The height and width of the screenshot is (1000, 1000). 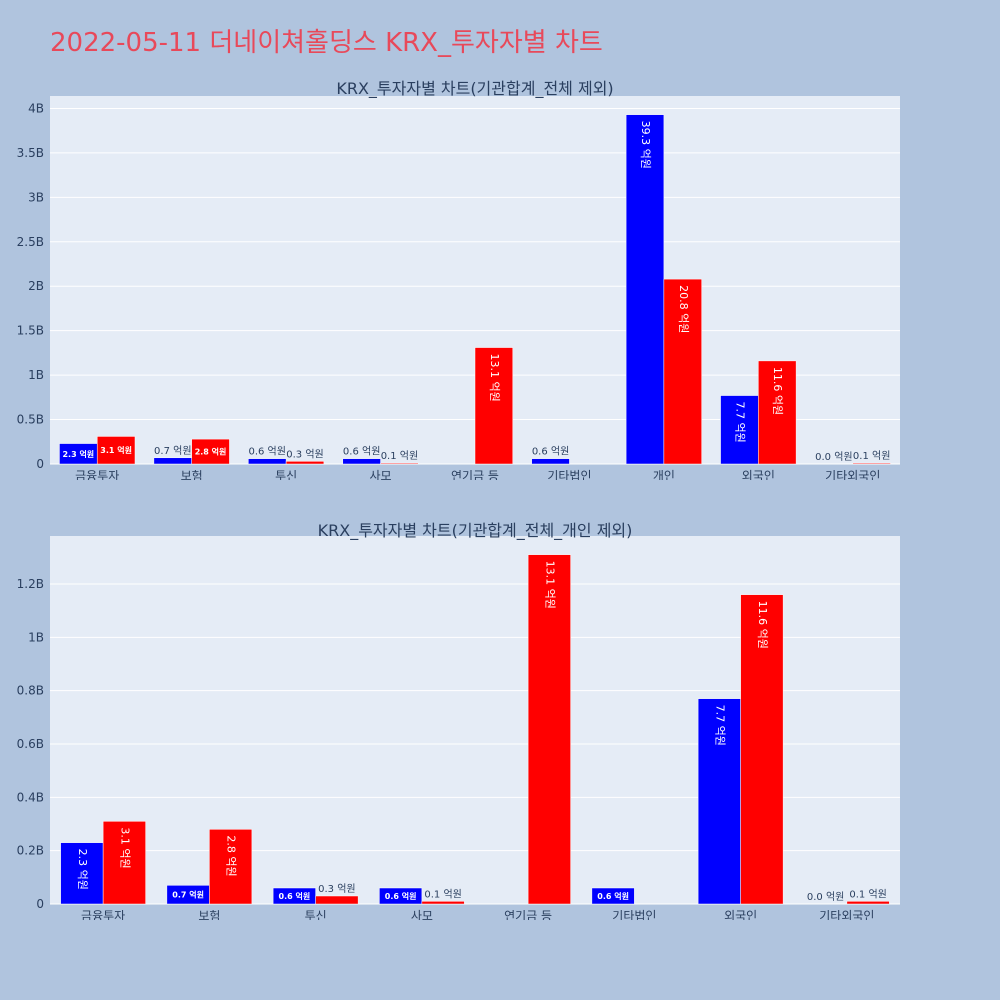 I want to click on chart-subtitle: KRX_투자자별 차트(기관합계_전체 제외), so click(x=474, y=89).